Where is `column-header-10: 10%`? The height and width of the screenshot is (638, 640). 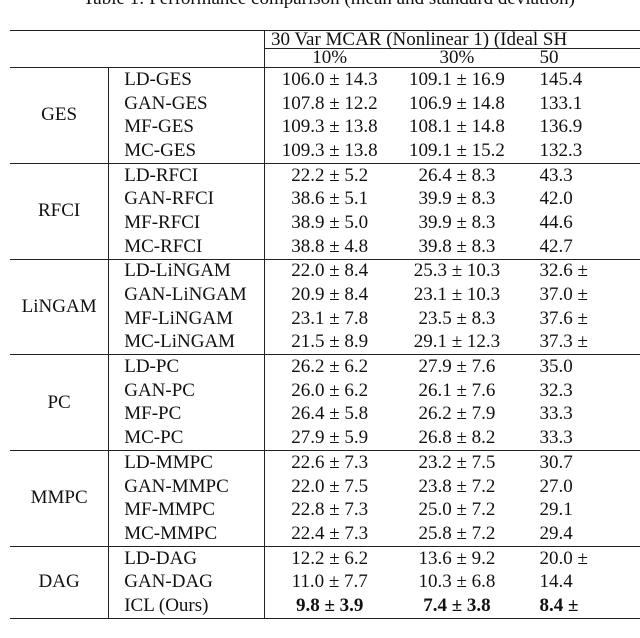
column-header-10: 10% is located at coordinates (329, 58).